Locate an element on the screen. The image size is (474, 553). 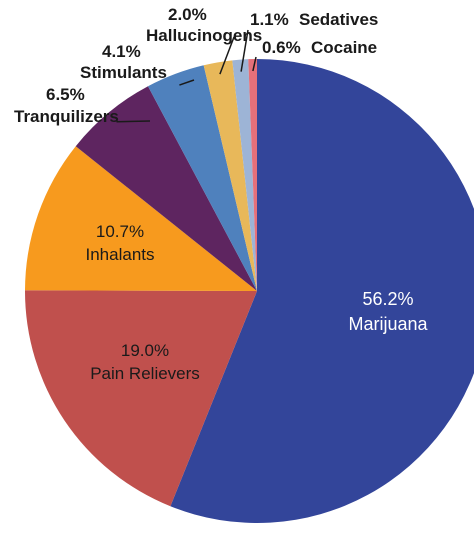
slice-cocaine is located at coordinates (252, 175).